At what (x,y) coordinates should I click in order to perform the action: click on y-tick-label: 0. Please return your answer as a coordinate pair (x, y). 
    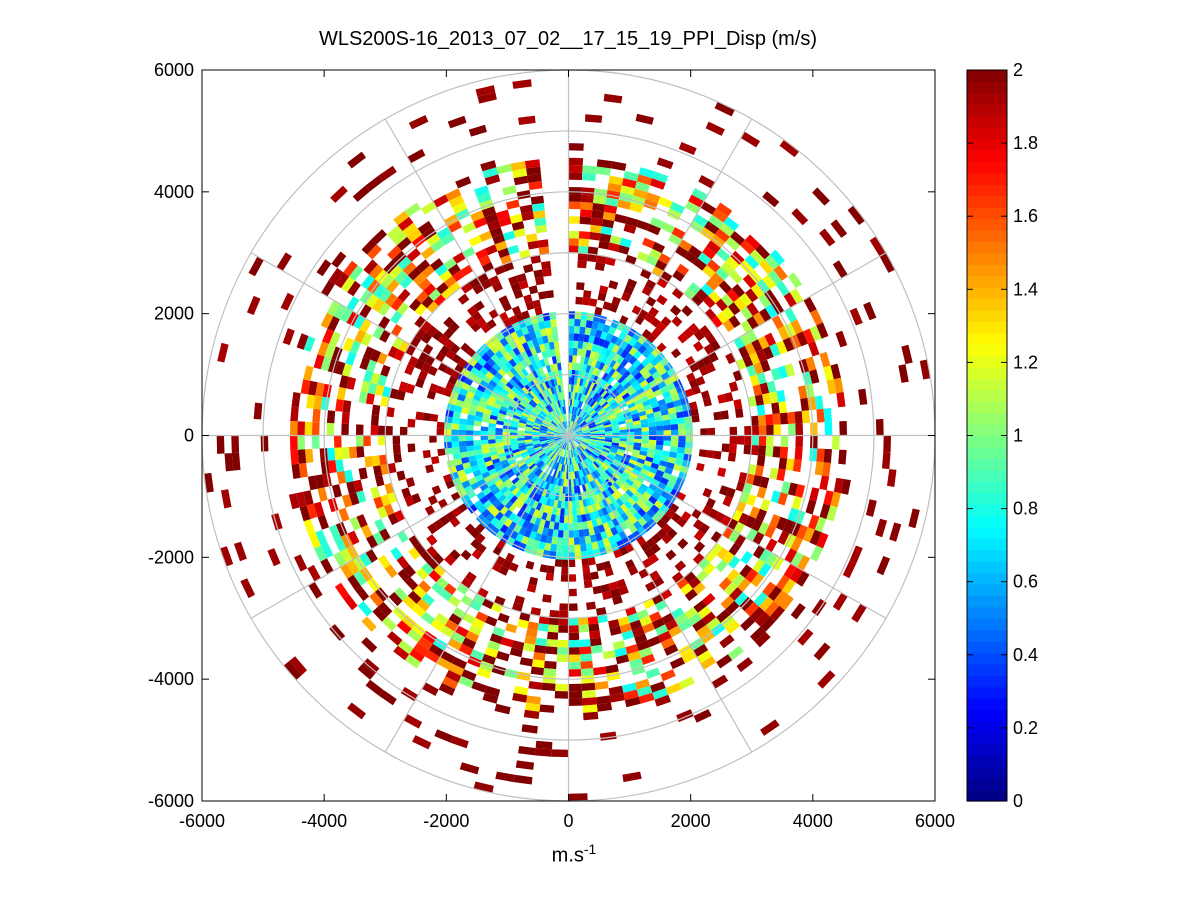
    Looking at the image, I should click on (189, 436).